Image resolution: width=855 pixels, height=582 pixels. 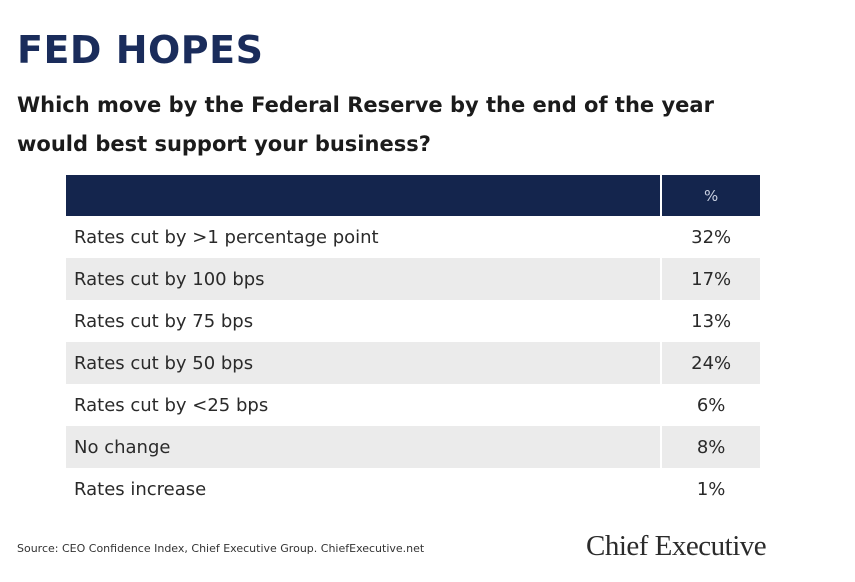 What do you see at coordinates (164, 321) in the screenshot?
I see `table-cell: Rates cut by 75 bps` at bounding box center [164, 321].